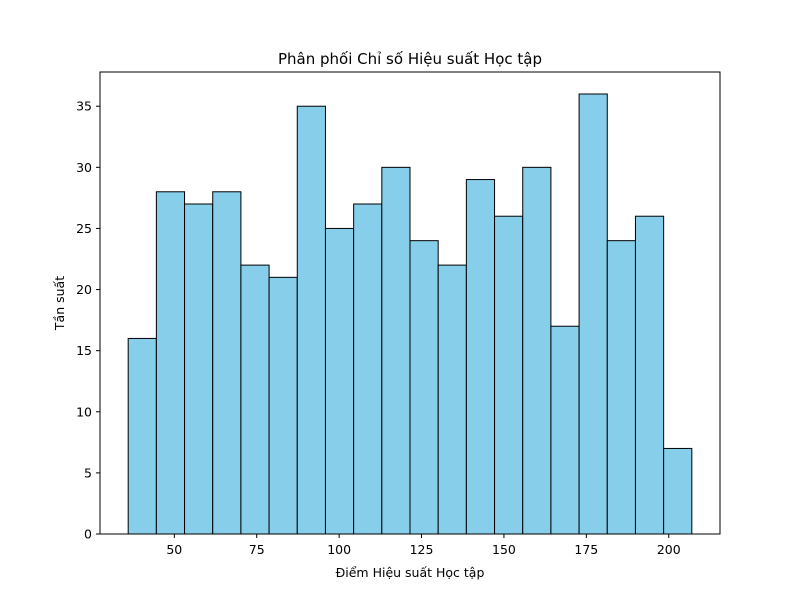 The image size is (800, 600). I want to click on x-tick-label: 125, so click(422, 549).